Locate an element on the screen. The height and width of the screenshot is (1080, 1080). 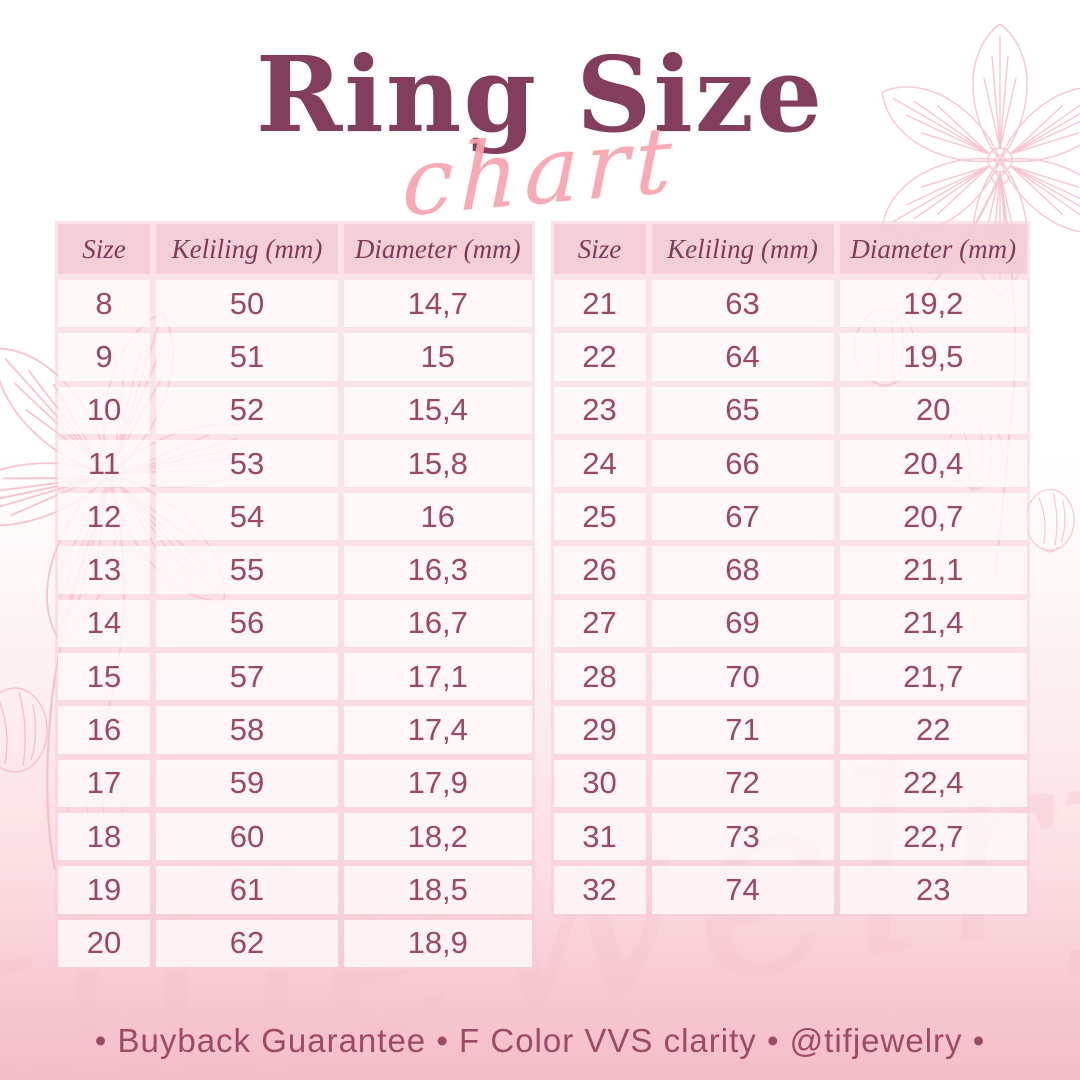
table-cell: 25 is located at coordinates (599, 517).